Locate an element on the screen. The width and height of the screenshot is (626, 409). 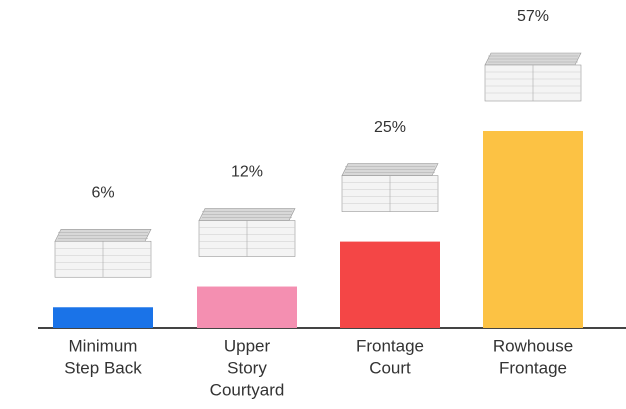
value-label: 25% is located at coordinates (390, 127).